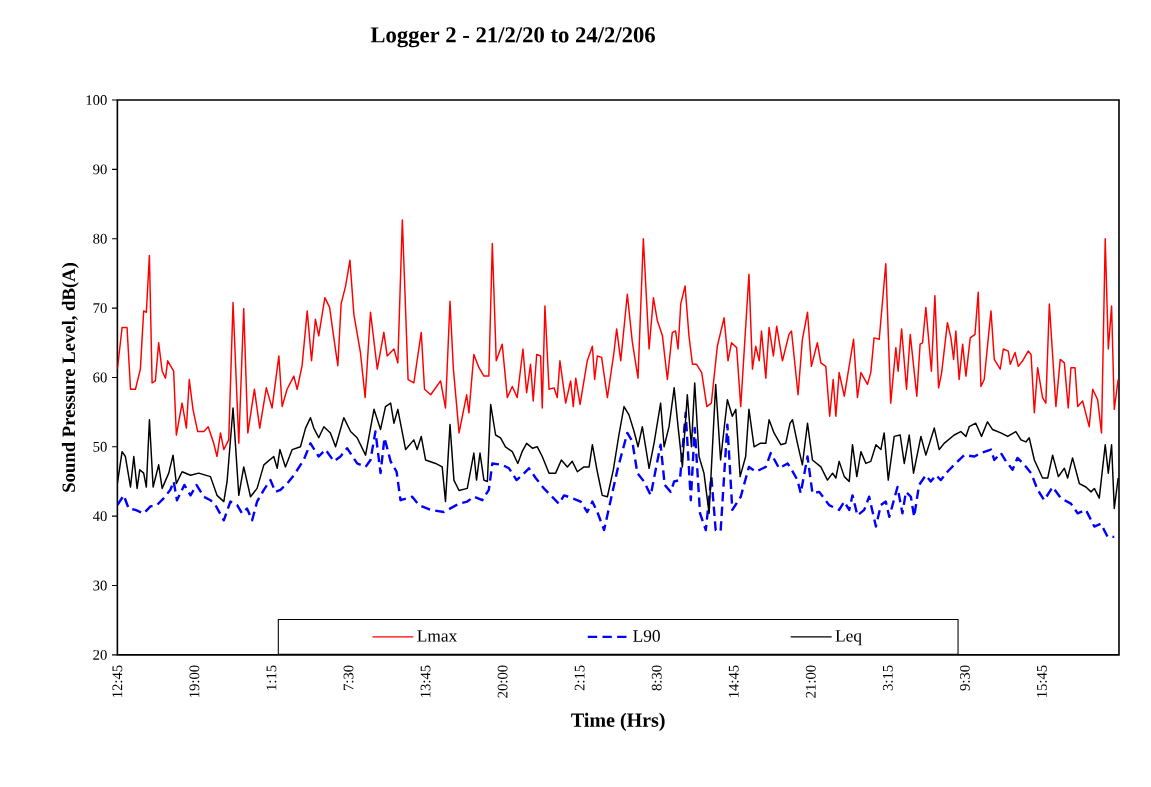 Image resolution: width=1151 pixels, height=787 pixels. What do you see at coordinates (348, 678) in the screenshot?
I see `x-tick-label: 7:30` at bounding box center [348, 678].